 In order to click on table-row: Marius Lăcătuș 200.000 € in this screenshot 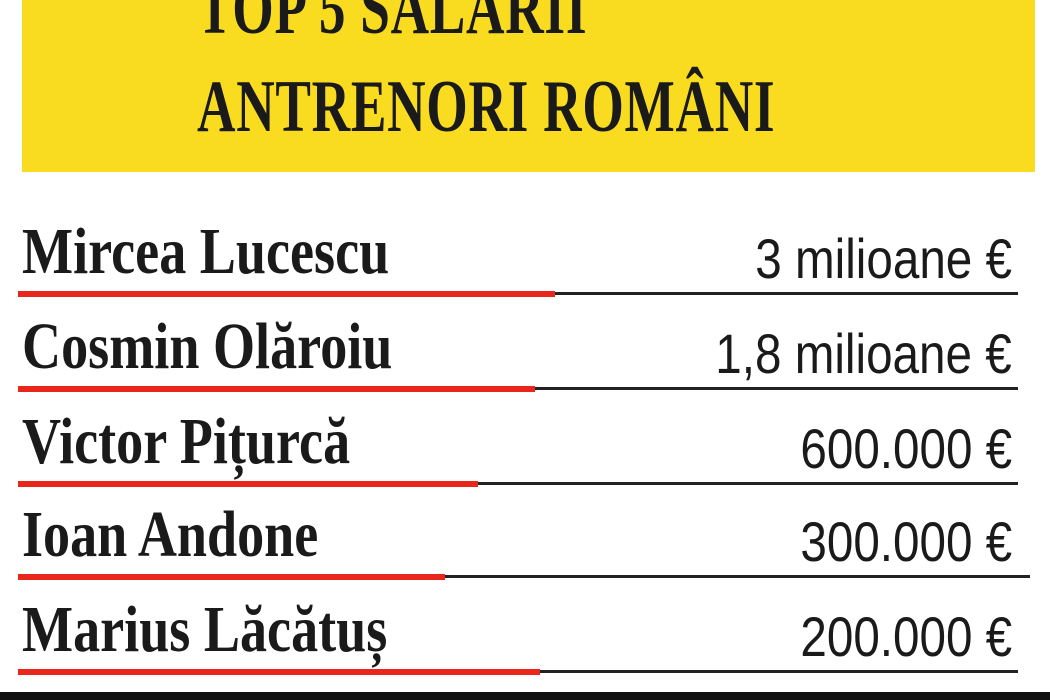, I will do `click(525, 627)`.